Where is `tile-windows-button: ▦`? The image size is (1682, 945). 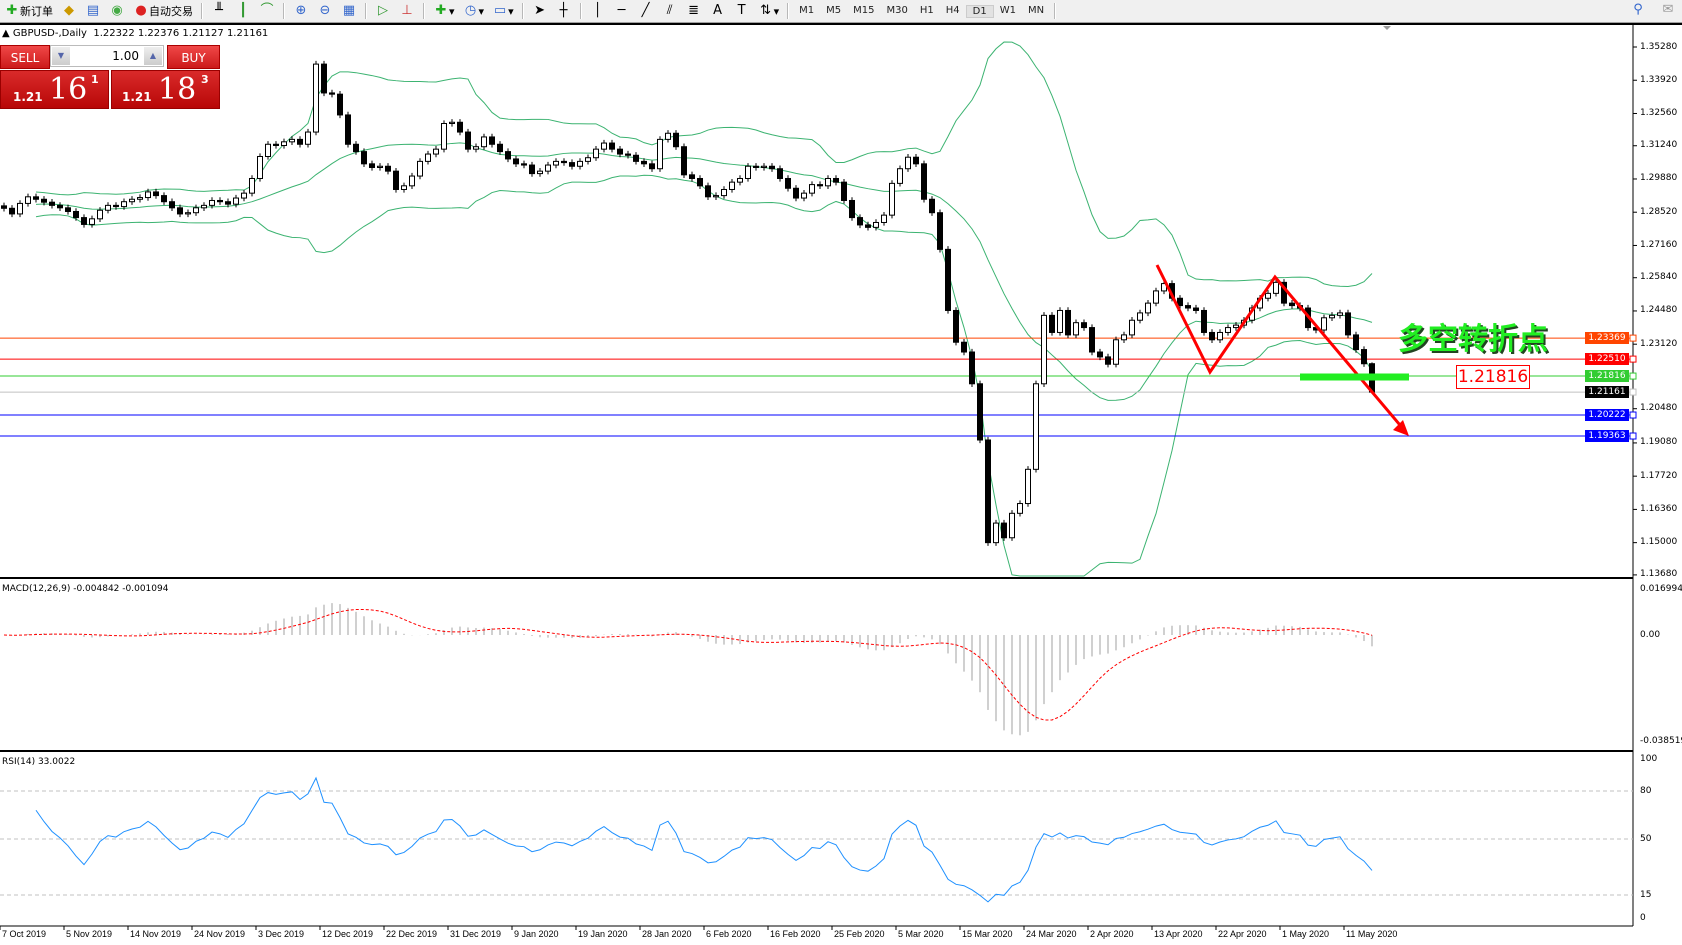 tile-windows-button: ▦ is located at coordinates (349, 11).